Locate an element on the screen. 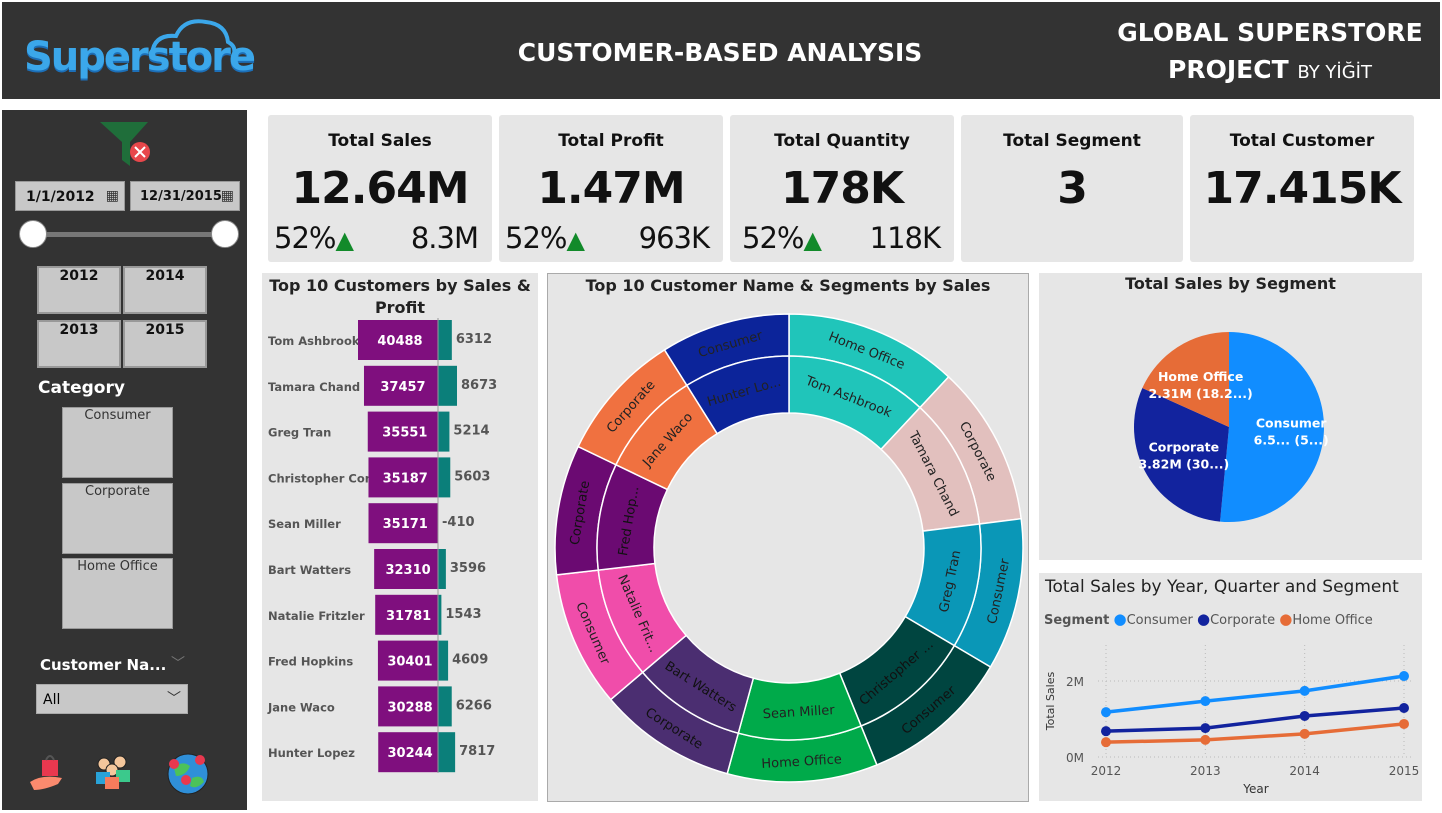  category-home-office-button: Home Office is located at coordinates (117, 593).